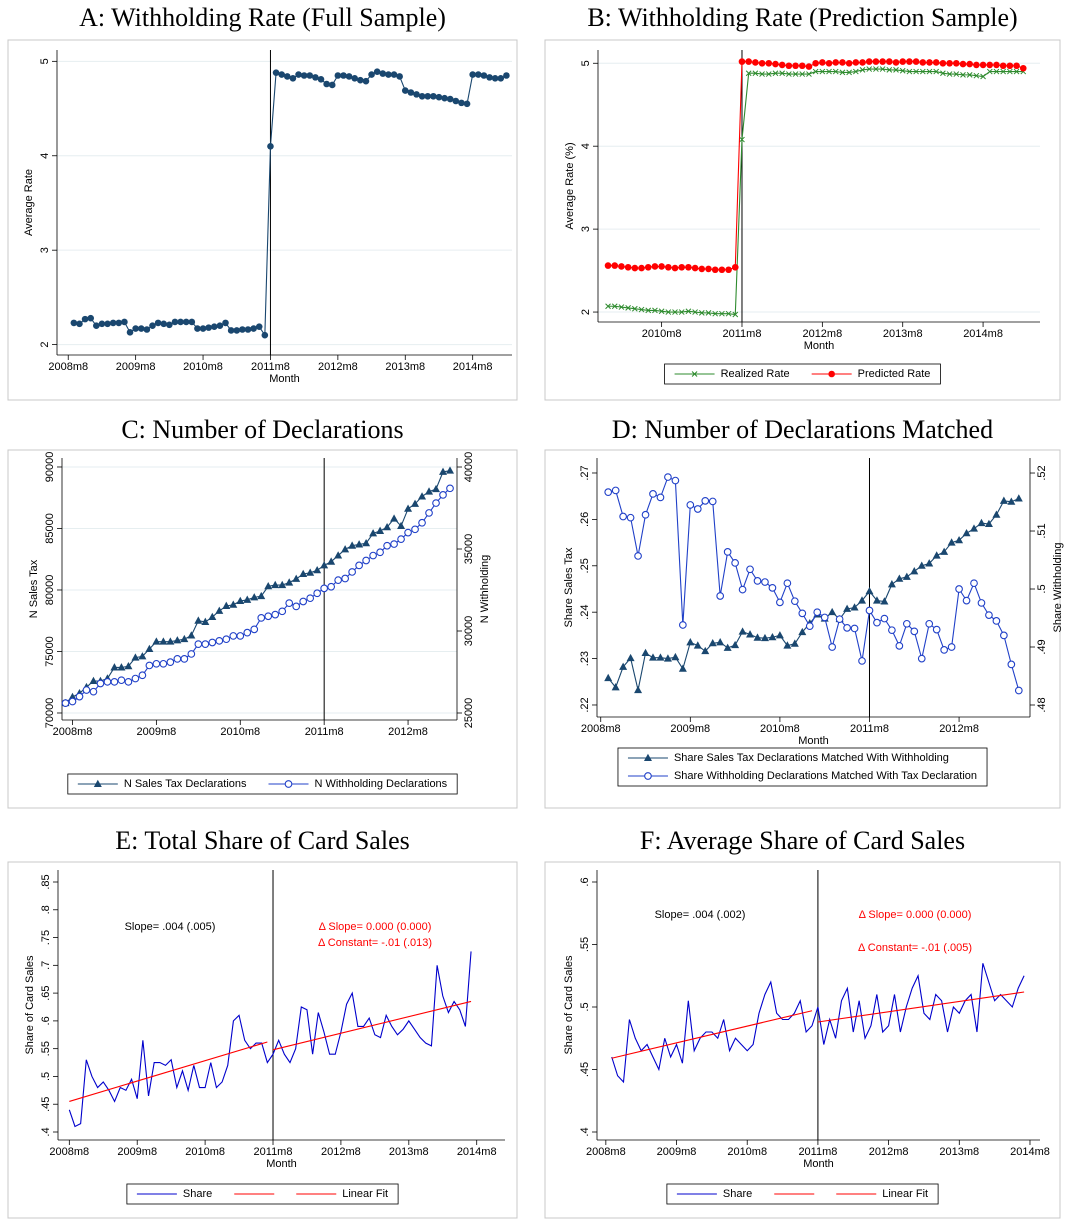  I want to click on y-tick-label: 5, so click(586, 63).